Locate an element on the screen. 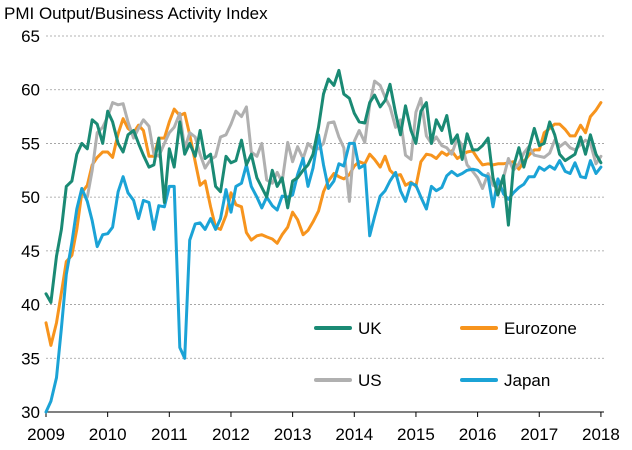 The image size is (632, 450). y-tick-label: 35 is located at coordinates (30, 358).